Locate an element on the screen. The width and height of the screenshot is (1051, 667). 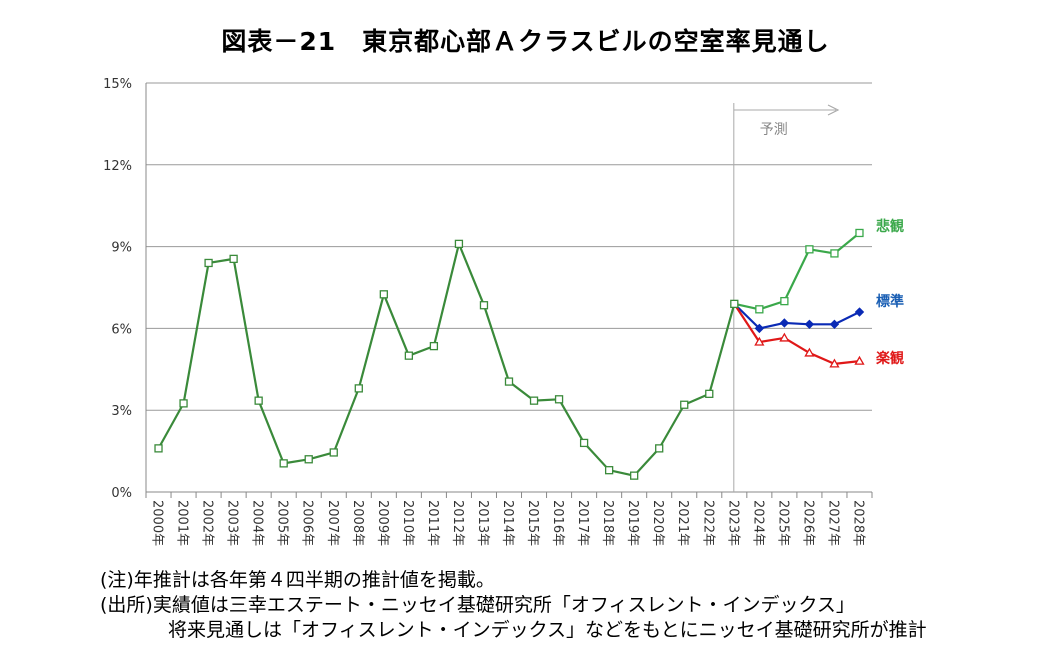
x-tick-label: 2004年 is located at coordinates (257, 523).